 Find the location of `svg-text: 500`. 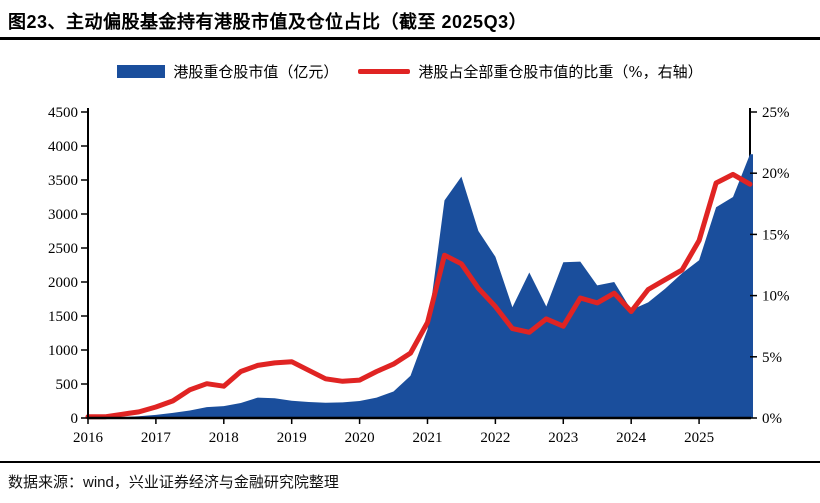

svg-text: 500 is located at coordinates (67, 385).